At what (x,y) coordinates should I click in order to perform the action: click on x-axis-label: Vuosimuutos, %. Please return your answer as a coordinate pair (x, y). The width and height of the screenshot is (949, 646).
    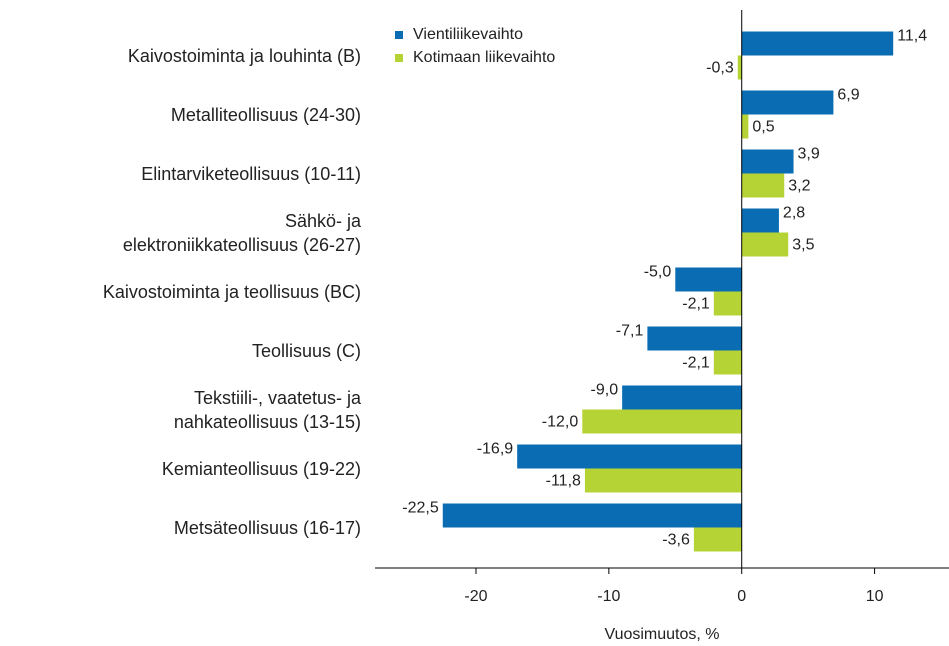
    Looking at the image, I should click on (661, 634).